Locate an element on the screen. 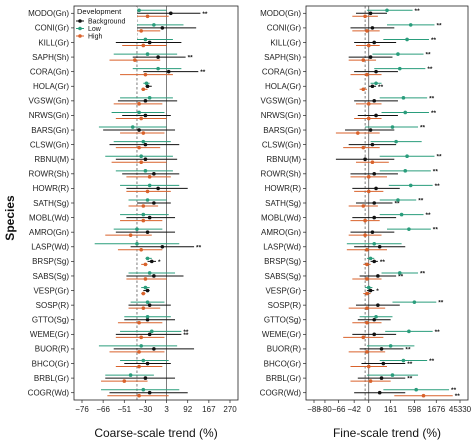 The image size is (474, 445). y-tick-label: ROWR(Sh) is located at coordinates (49, 174).